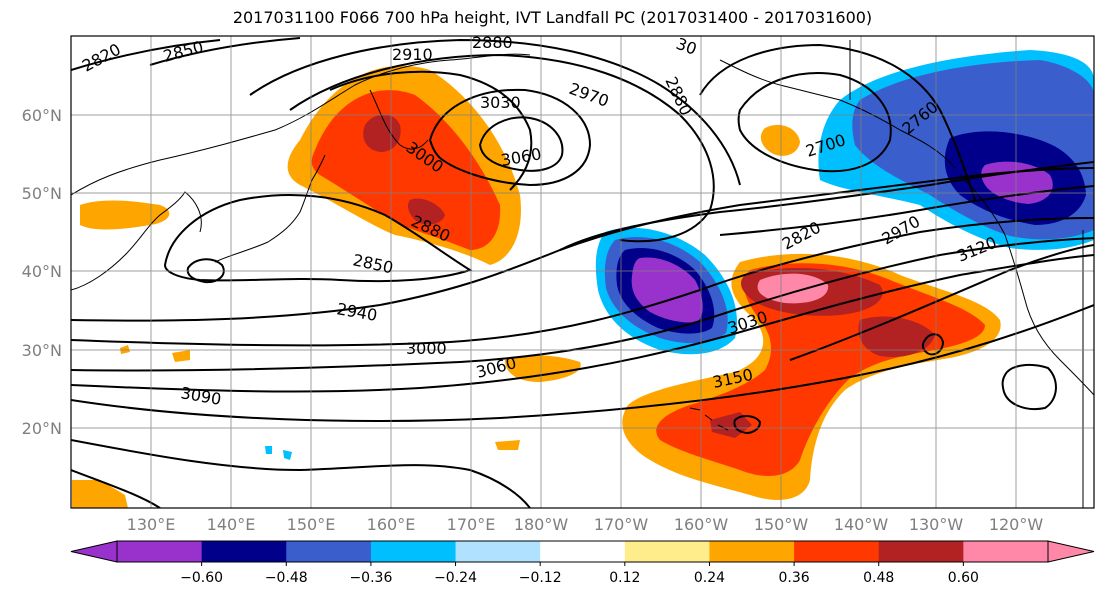 This screenshot has height=601, width=1105. Describe the element at coordinates (301, 124) in the screenshot. I see `coastline-asia` at that location.